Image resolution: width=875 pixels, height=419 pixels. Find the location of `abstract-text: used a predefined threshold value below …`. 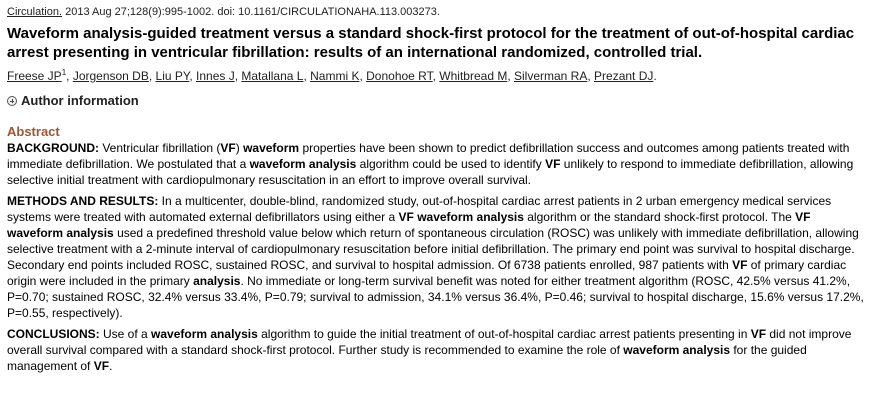

abstract-text: used a predefined threshold value below … is located at coordinates (433, 249).